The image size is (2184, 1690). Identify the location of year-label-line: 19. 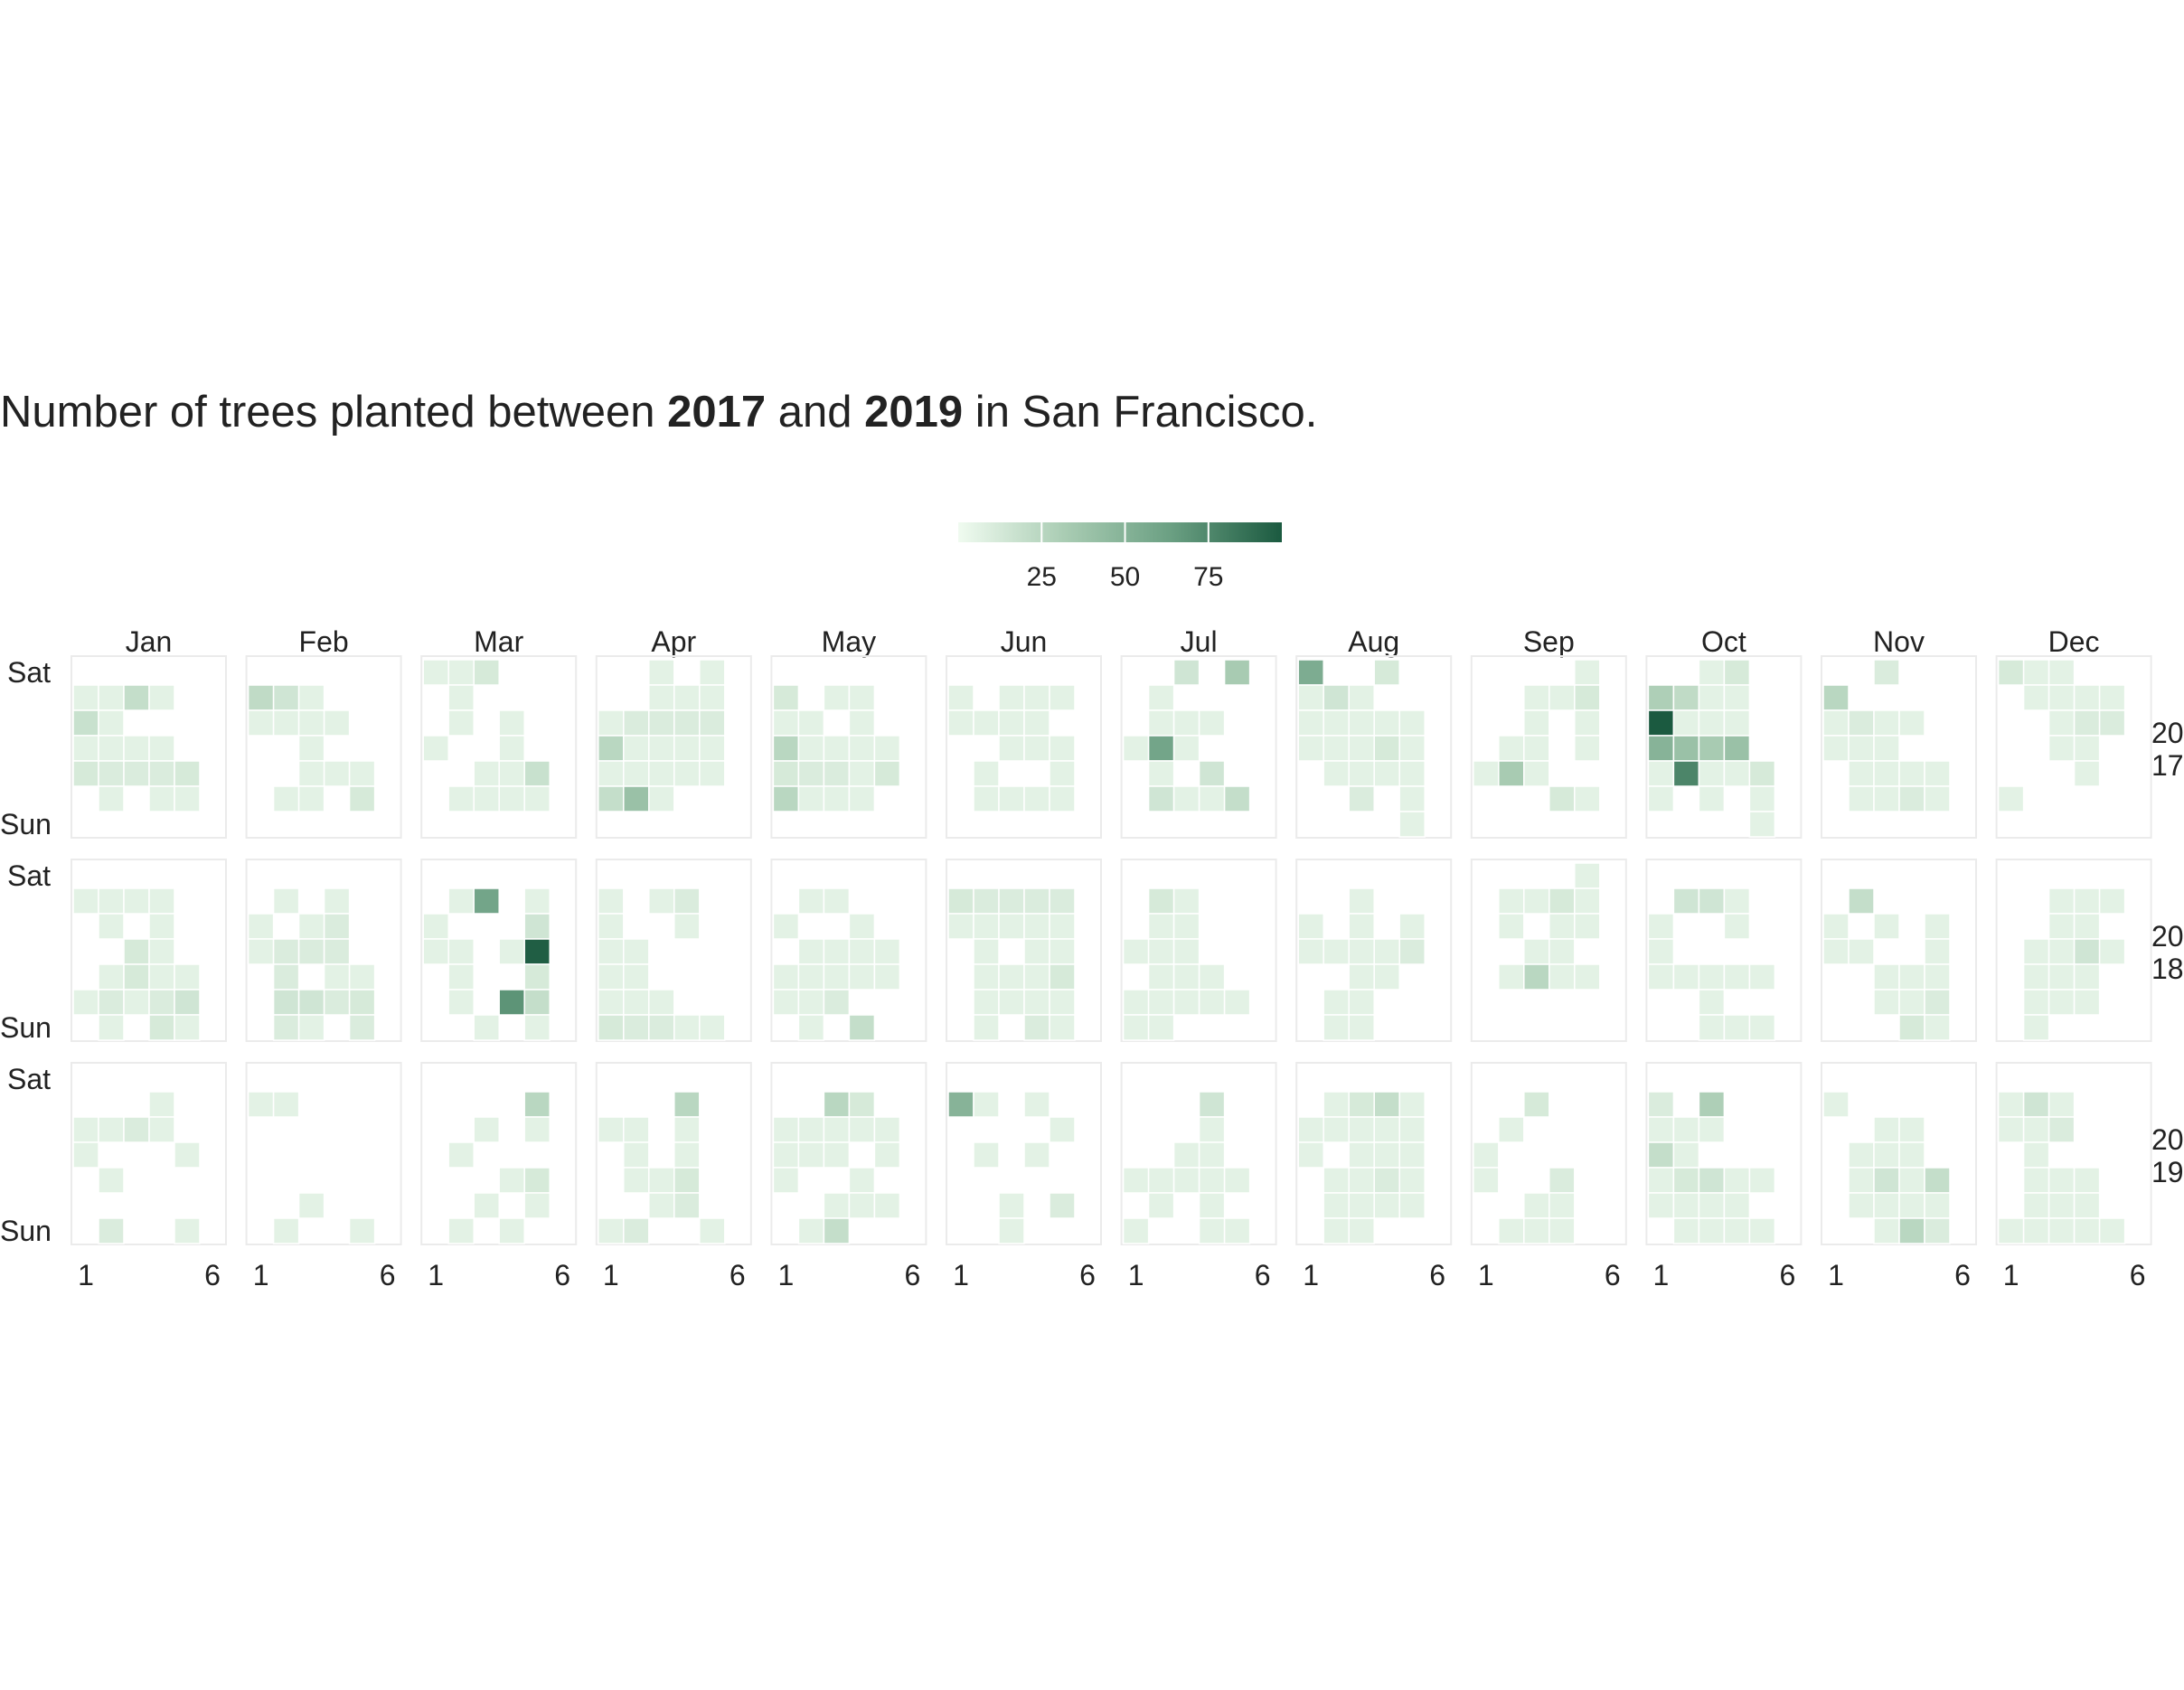
(2167, 1172).